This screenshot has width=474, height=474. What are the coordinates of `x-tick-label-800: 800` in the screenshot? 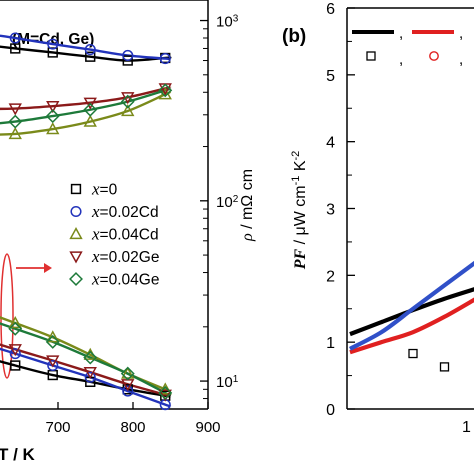 It's located at (132, 427).